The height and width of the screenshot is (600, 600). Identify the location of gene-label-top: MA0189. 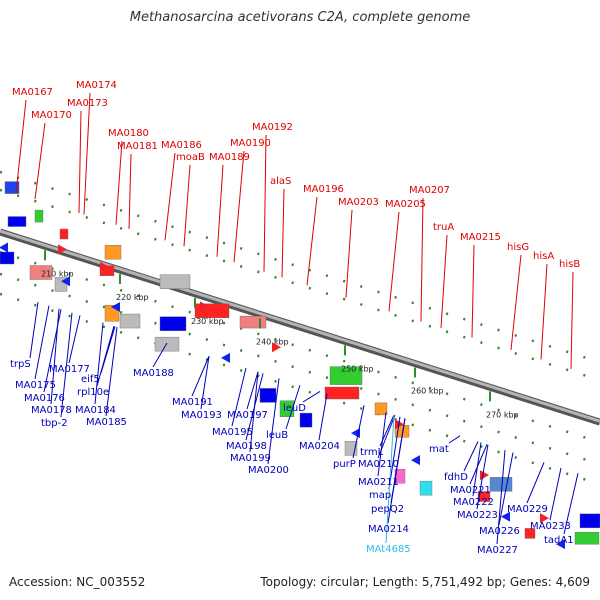
(229, 157).